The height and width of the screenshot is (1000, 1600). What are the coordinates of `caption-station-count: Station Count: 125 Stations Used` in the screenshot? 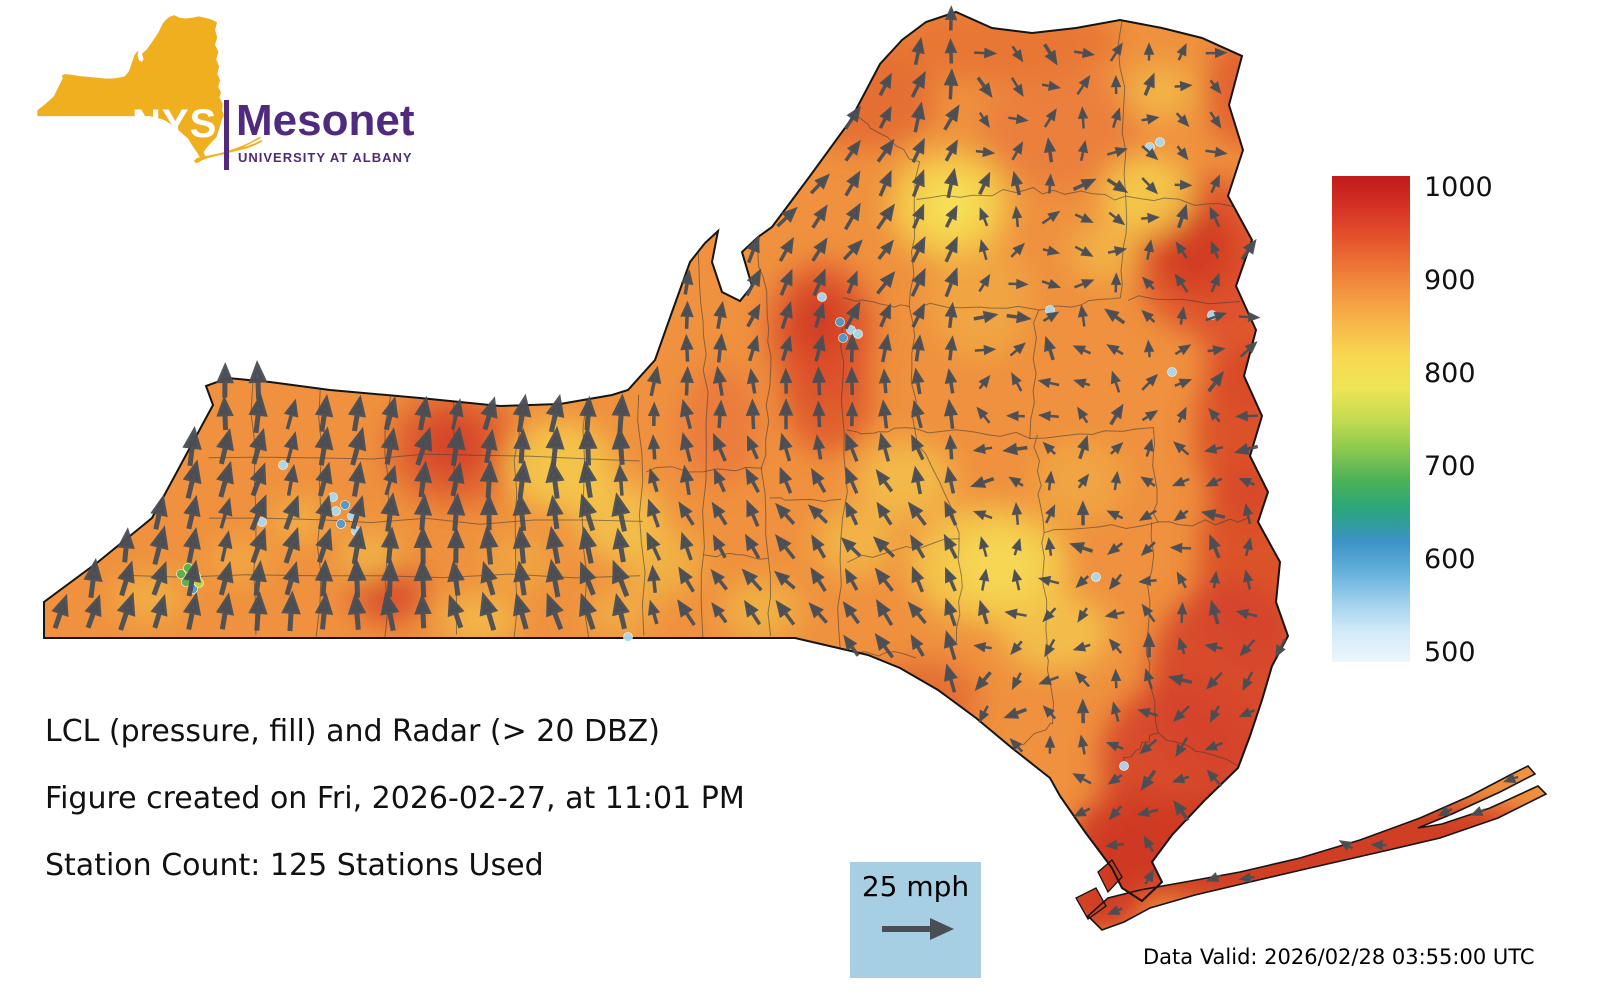 It's located at (294, 865).